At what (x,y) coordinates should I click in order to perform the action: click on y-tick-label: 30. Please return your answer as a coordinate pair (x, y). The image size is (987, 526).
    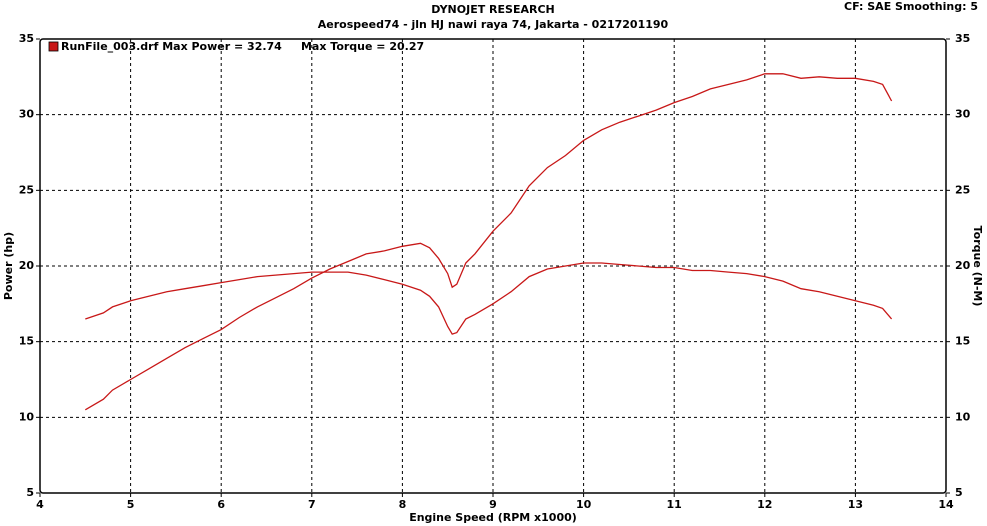
    Looking at the image, I should click on (27, 114).